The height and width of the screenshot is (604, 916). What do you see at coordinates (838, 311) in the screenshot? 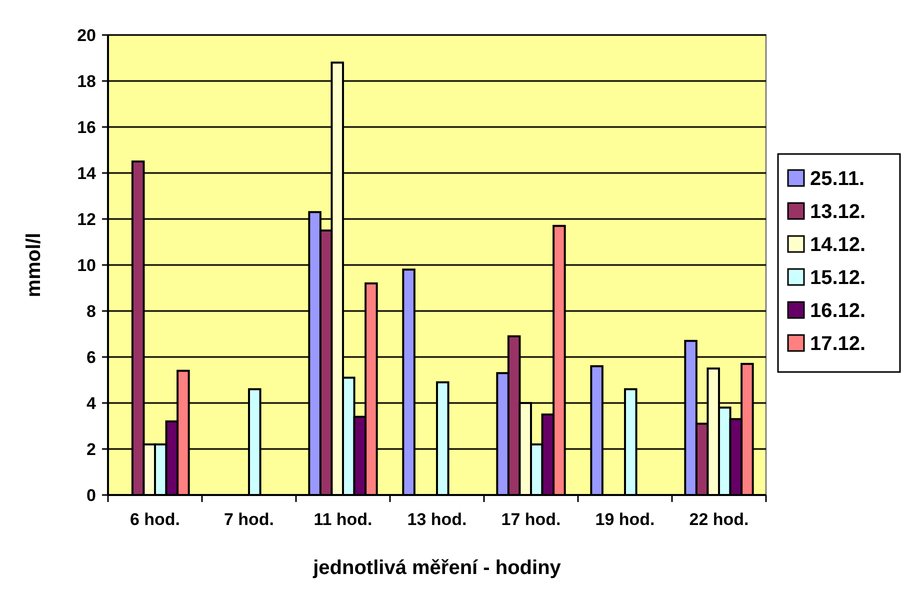
I see `legend-label: 16.12.` at bounding box center [838, 311].